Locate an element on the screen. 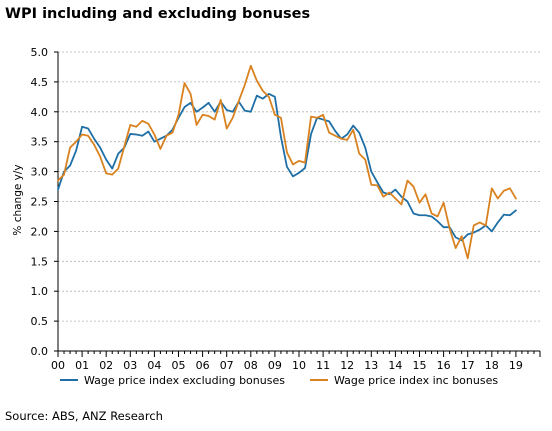 The height and width of the screenshot is (431, 552). y-tick-label: 3.0 is located at coordinates (40, 172).